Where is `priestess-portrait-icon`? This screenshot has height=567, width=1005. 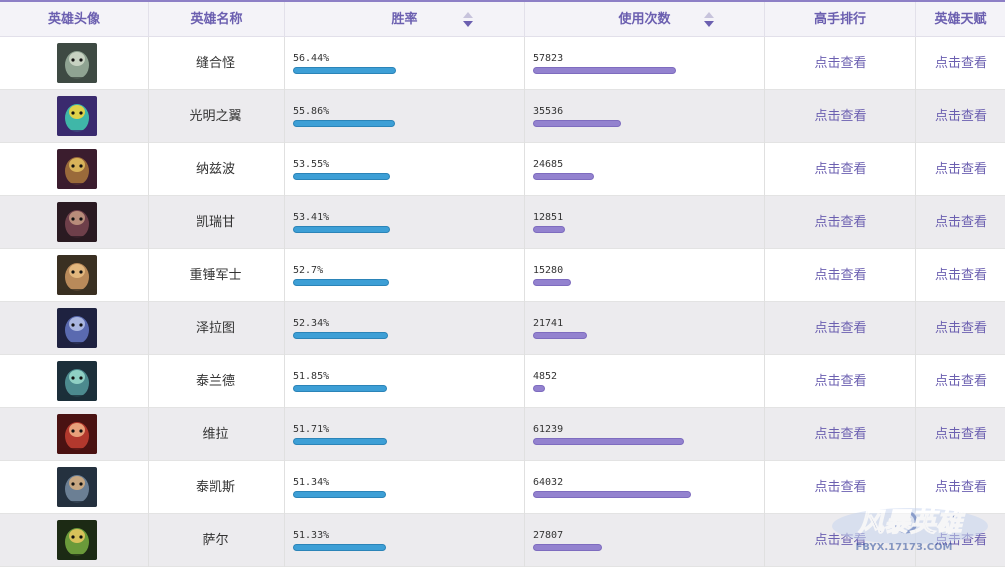
priestess-portrait-icon is located at coordinates (77, 381).